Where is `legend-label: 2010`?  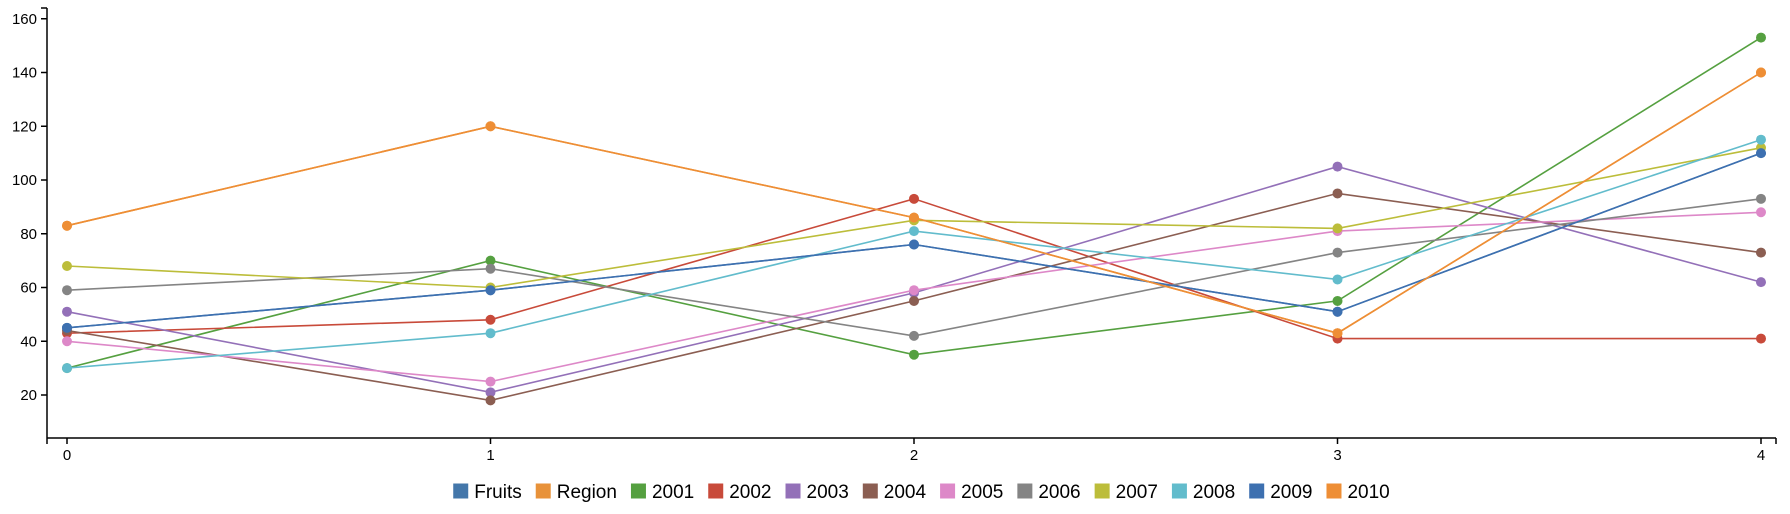
legend-label: 2010 is located at coordinates (1368, 492).